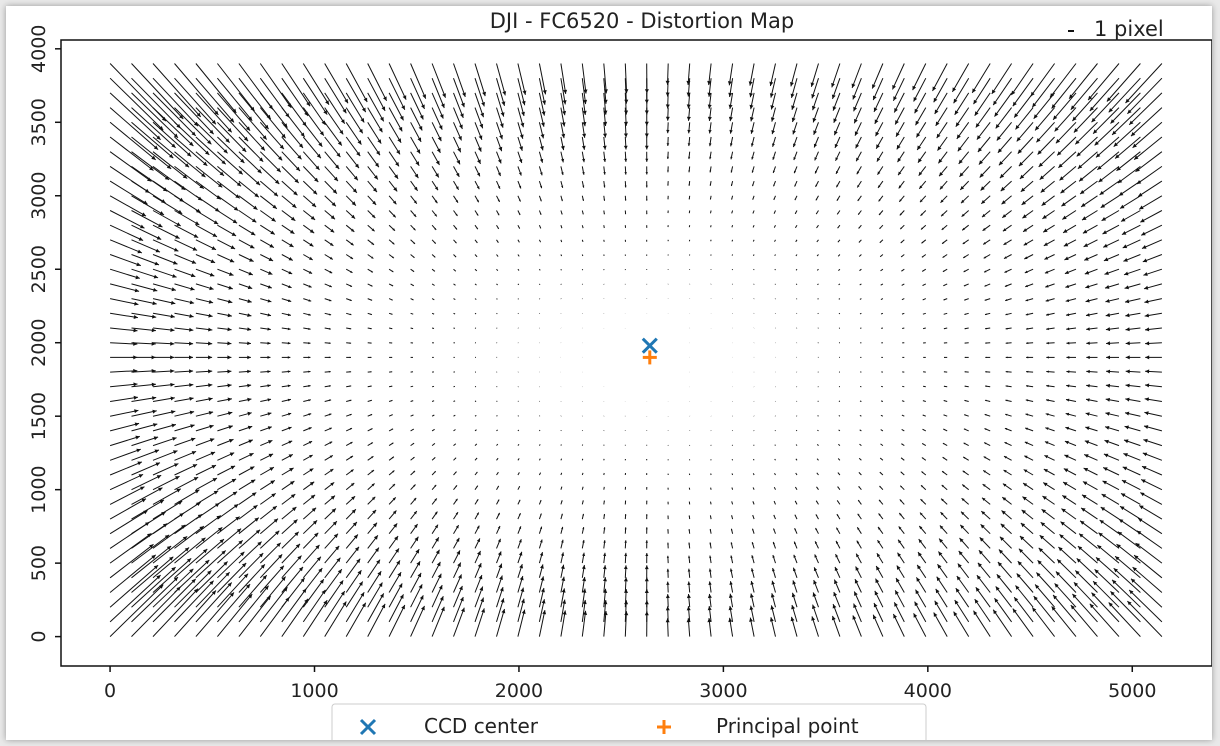  I want to click on x-tick-label: 5000, so click(1132, 691).